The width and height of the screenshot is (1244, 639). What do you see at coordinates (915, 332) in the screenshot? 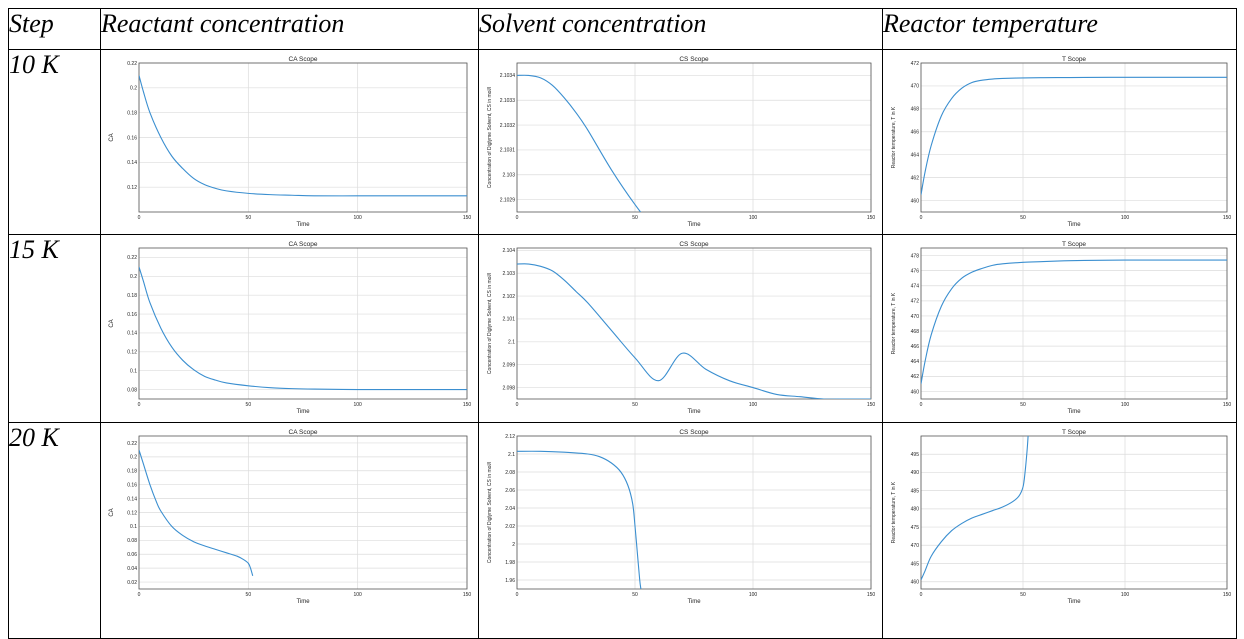
I see `y-tick-label: 468` at bounding box center [915, 332].